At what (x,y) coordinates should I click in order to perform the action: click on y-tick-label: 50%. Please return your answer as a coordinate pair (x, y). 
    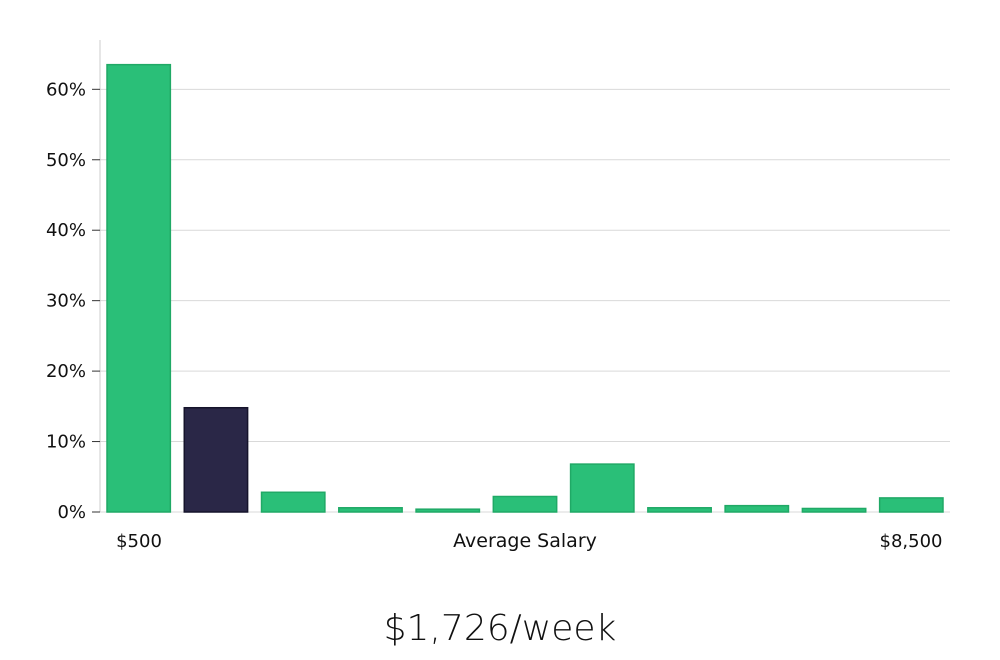
    Looking at the image, I should click on (66, 160).